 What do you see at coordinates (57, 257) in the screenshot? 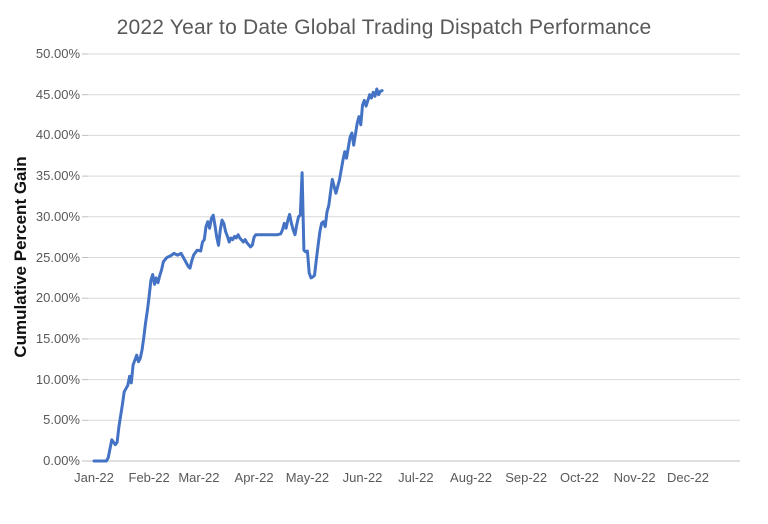
I see `y-tick-label: 25.00%` at bounding box center [57, 257].